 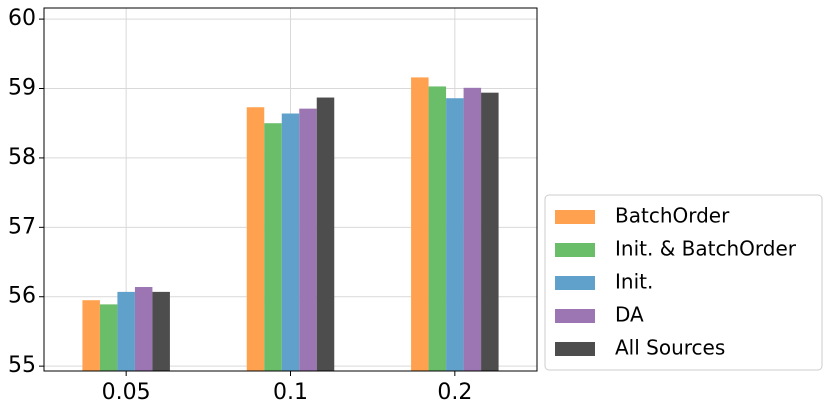 What do you see at coordinates (126, 392) in the screenshot?
I see `x-tick-label: 0.05` at bounding box center [126, 392].